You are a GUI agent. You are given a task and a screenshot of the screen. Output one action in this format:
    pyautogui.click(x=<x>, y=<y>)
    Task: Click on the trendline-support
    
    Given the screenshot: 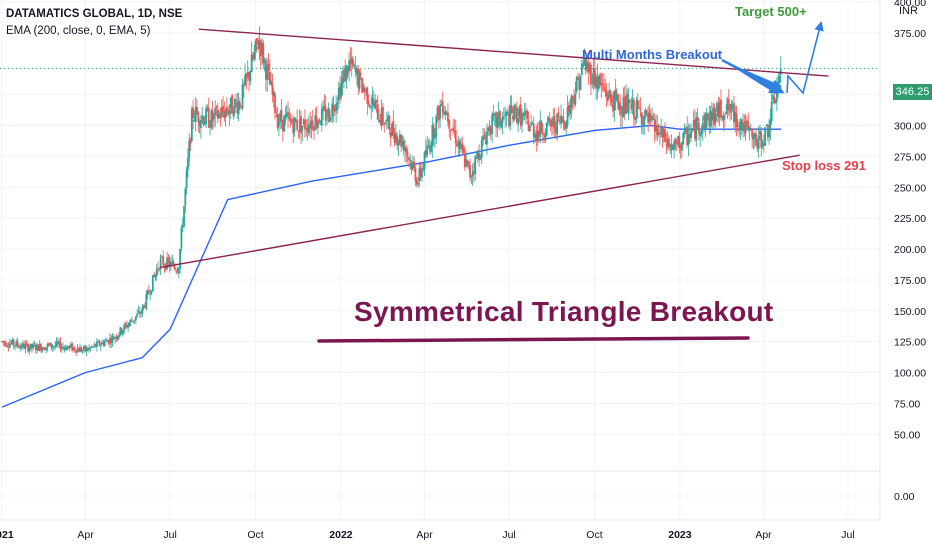 What is the action you would take?
    pyautogui.click(x=479, y=211)
    